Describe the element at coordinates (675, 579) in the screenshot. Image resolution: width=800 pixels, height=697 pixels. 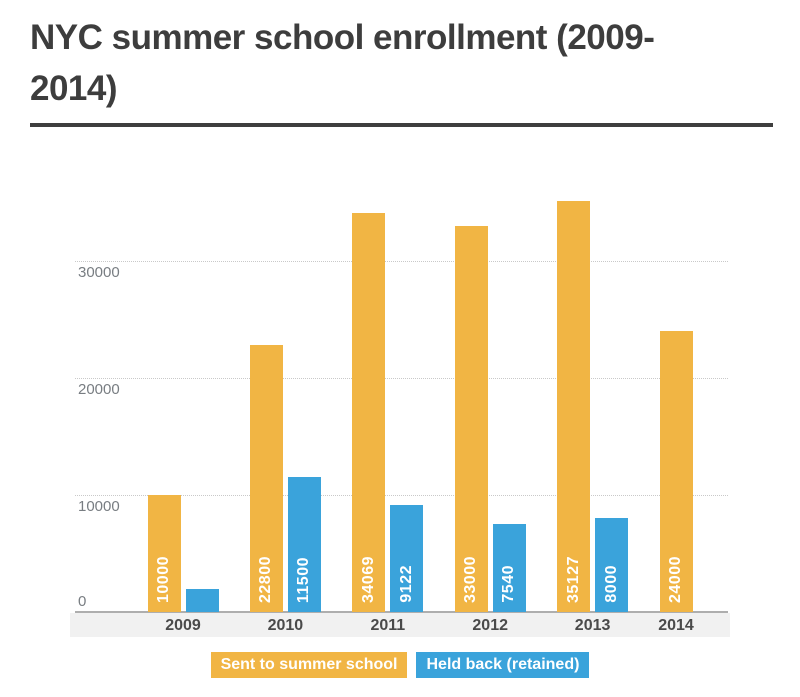
I see `bar-value-label: 24000` at that location.